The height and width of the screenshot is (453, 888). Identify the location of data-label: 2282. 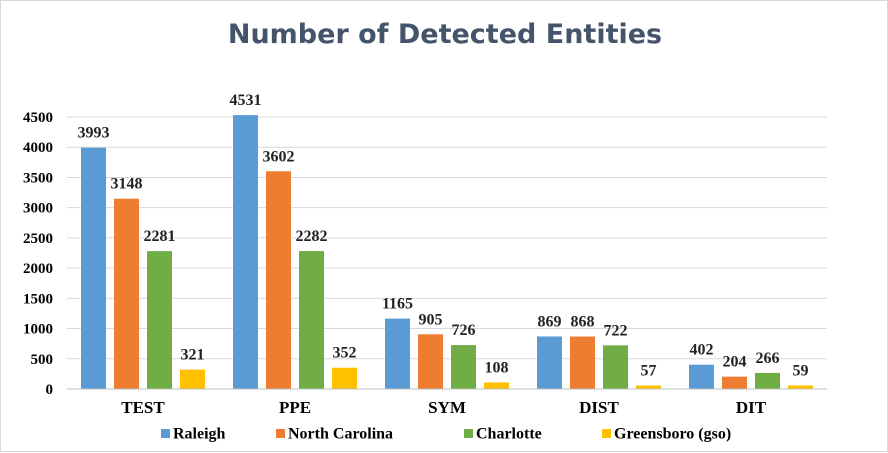
(312, 236).